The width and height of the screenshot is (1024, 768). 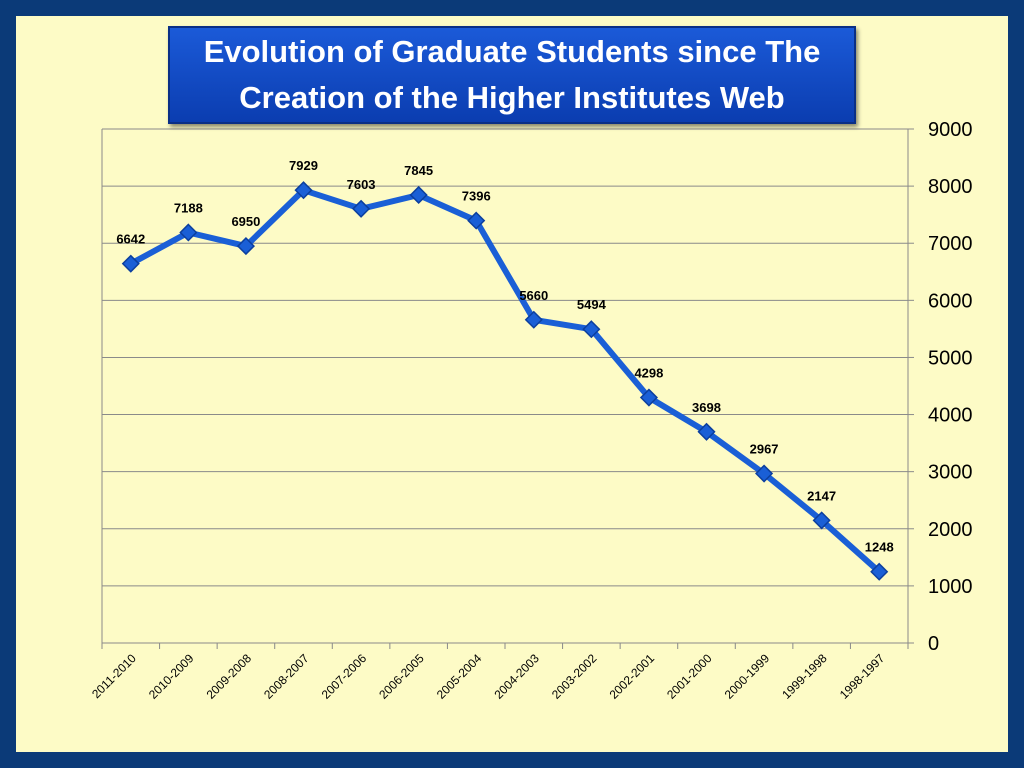 I want to click on y-tick-label: 2000, so click(x=950, y=530).